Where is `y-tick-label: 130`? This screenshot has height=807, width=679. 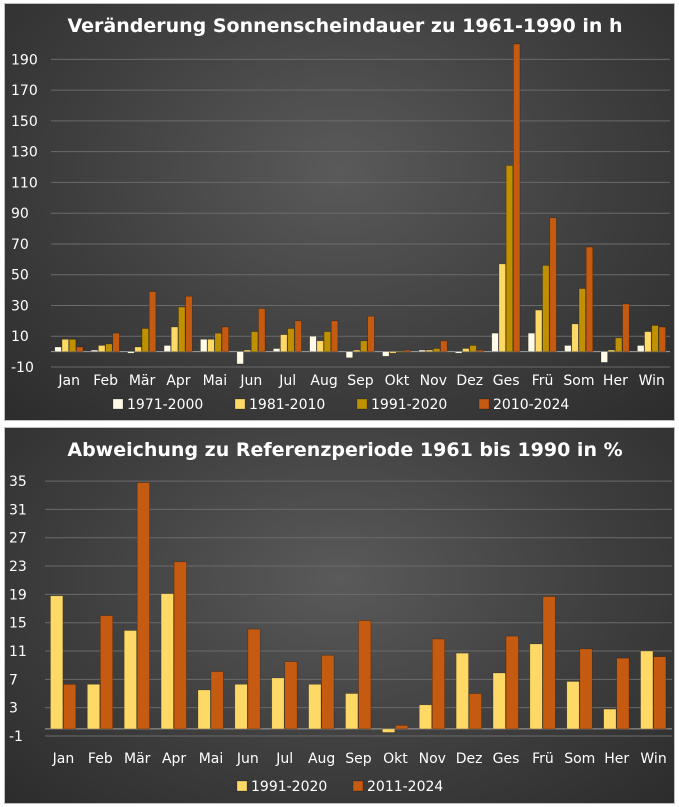
y-tick-label: 130 is located at coordinates (24, 153).